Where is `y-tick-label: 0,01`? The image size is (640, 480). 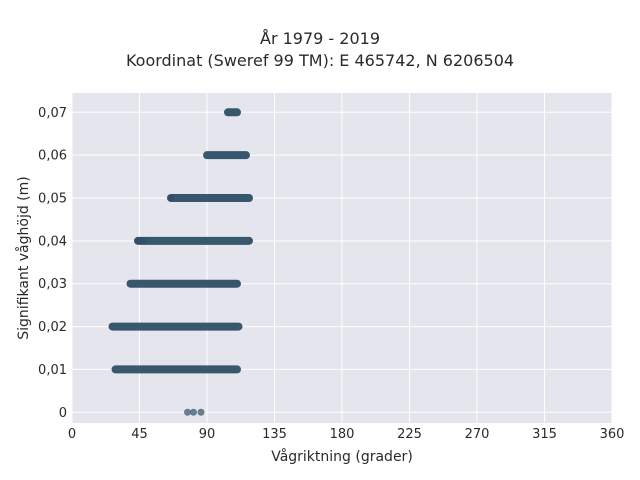
y-tick-label: 0,01 is located at coordinates (52, 370).